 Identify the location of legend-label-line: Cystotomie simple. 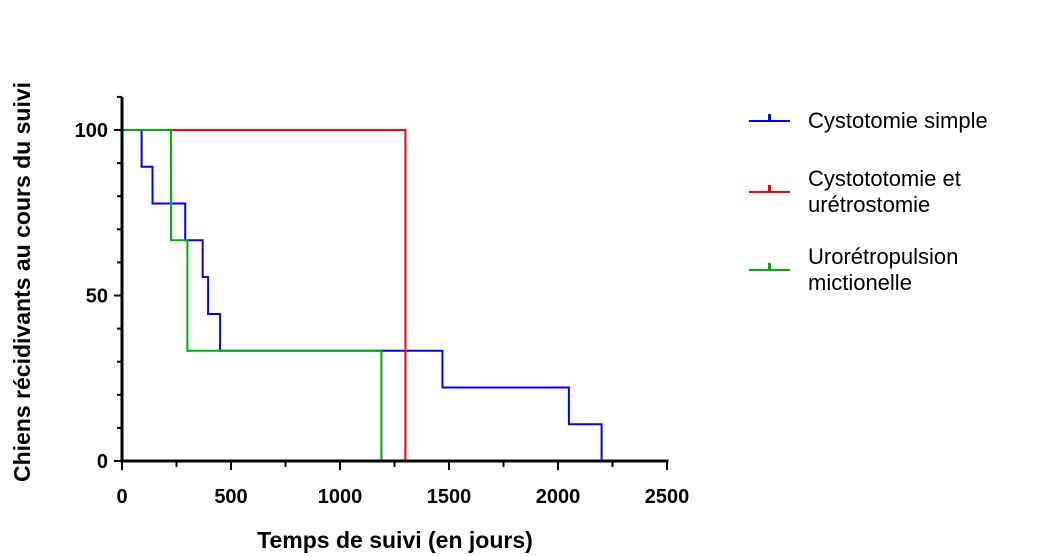
(898, 120).